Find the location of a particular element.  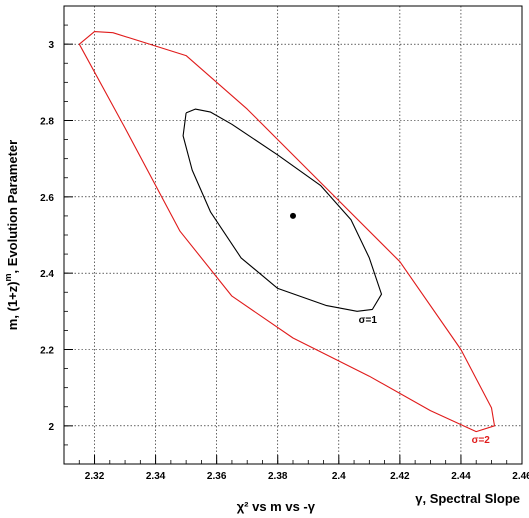

y-axis-ticks: 2 2.2 2.4 2.6 2.8 3 is located at coordinates (56, 235).